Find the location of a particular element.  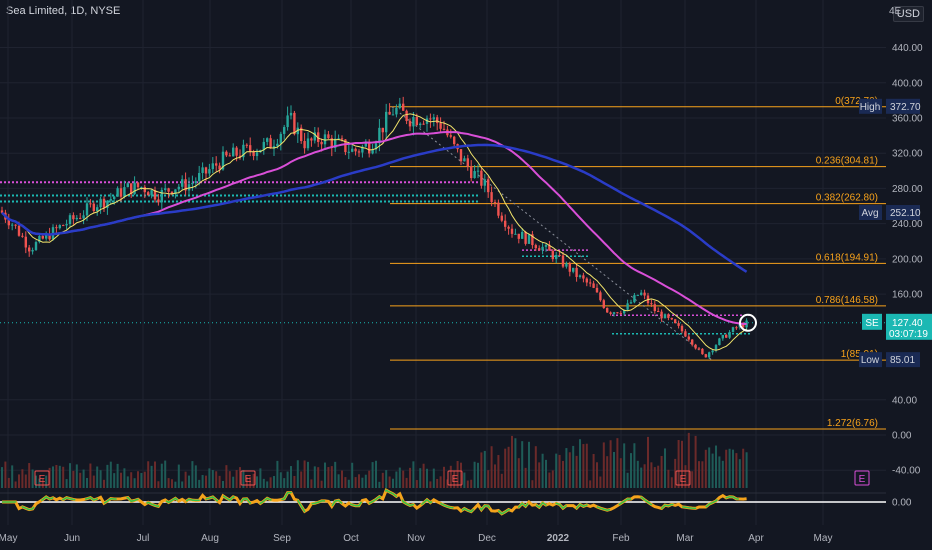

earnings-marker: E is located at coordinates (683, 478).